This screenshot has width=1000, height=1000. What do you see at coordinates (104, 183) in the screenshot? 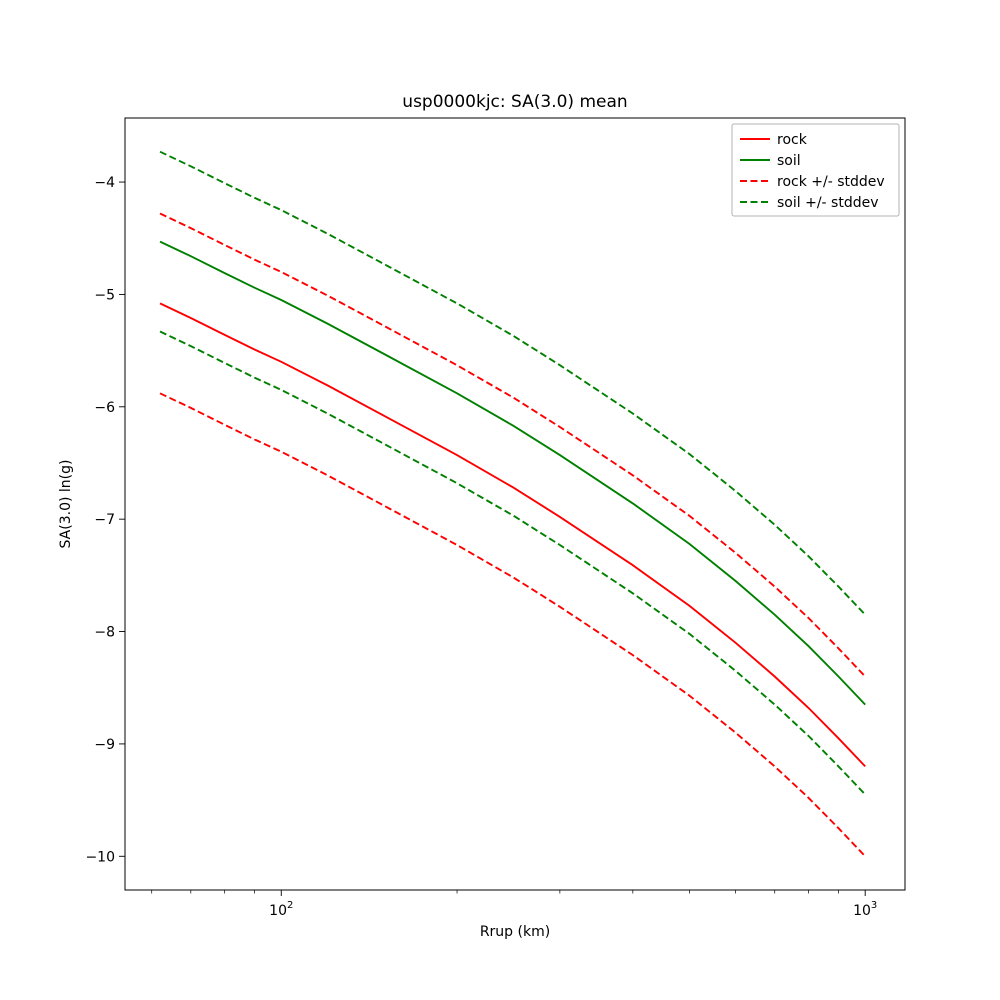
I see `y-tick-label: −4` at bounding box center [104, 183].